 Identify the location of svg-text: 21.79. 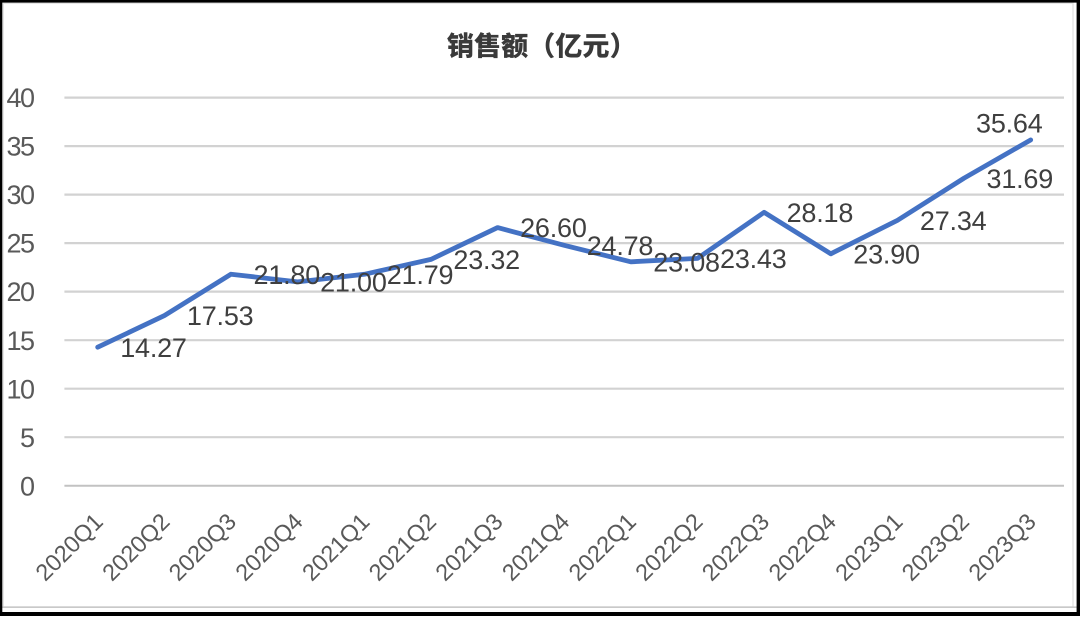
(420, 275).